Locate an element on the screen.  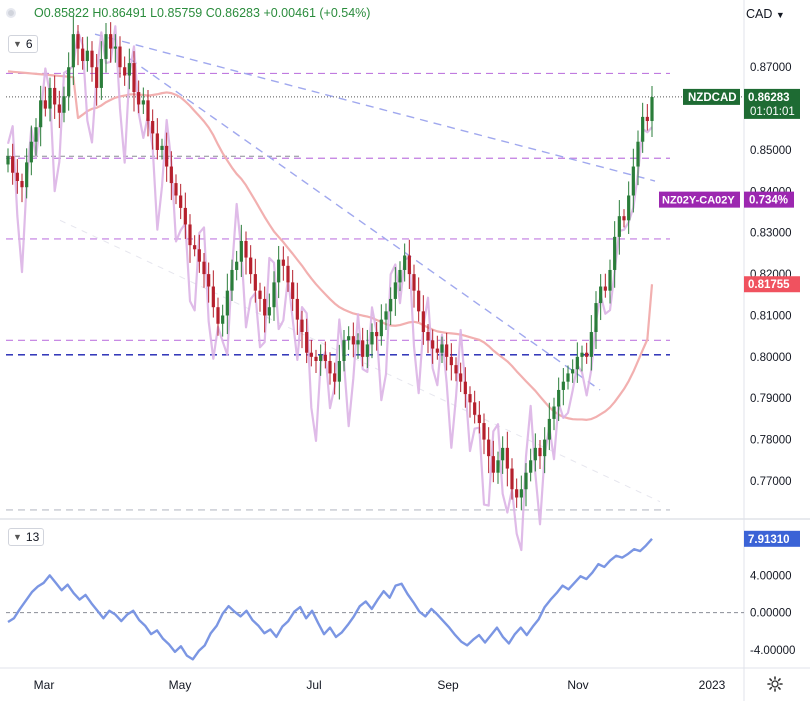
time-tick-label: Mar is located at coordinates (44, 685).